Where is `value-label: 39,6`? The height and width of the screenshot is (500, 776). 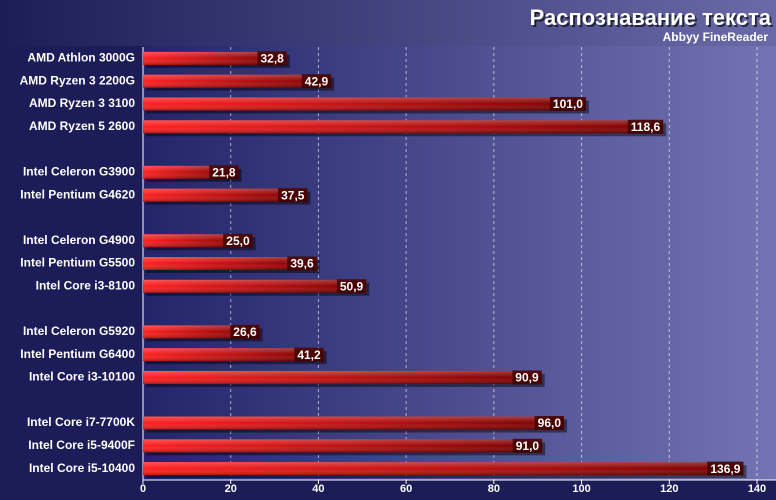
value-label: 39,6 is located at coordinates (302, 264).